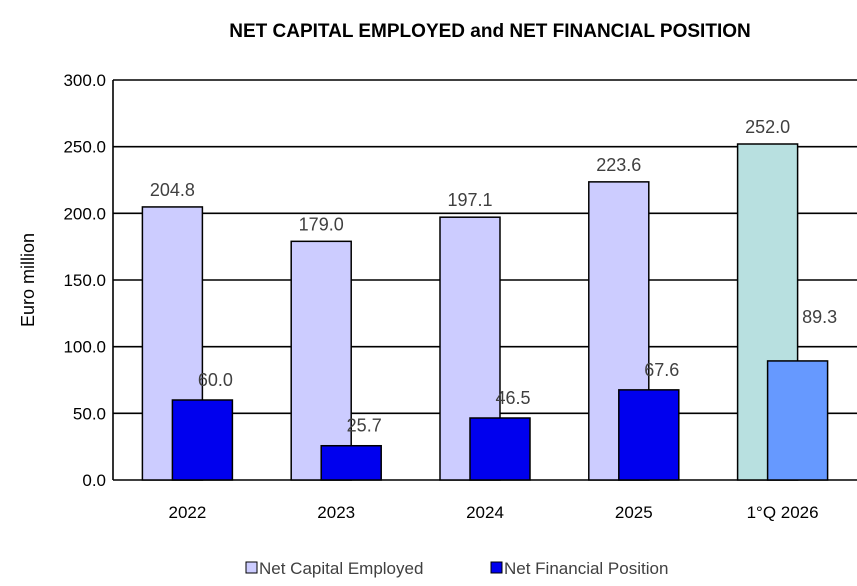 This screenshot has height=586, width=857. I want to click on data-label-net-capital-employed: 204.8, so click(172, 190).